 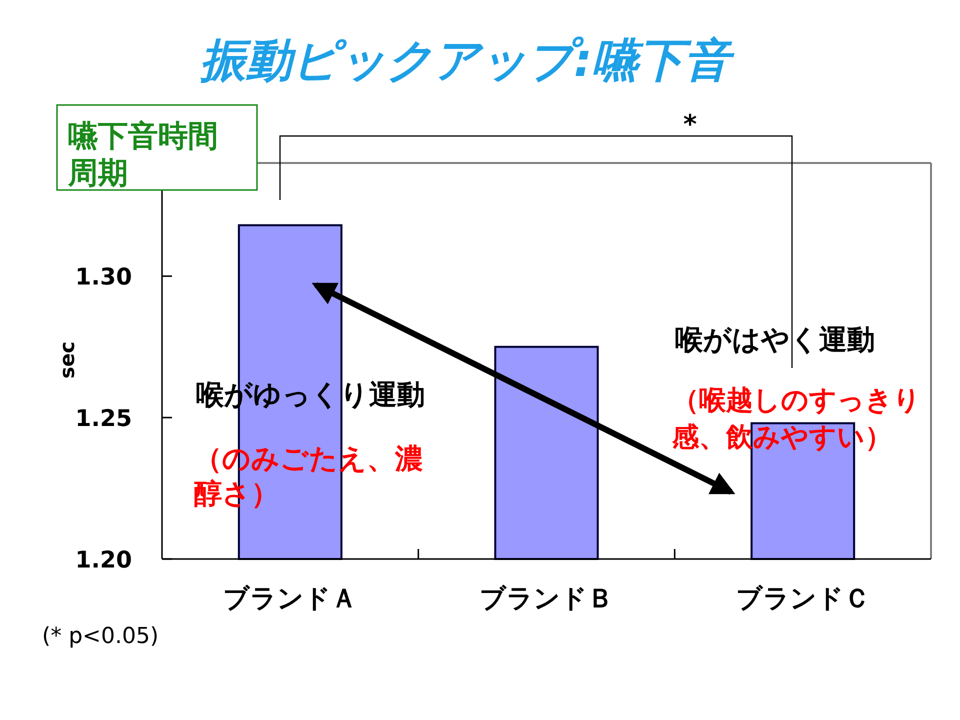 What do you see at coordinates (803, 599) in the screenshot?
I see `x-tick-label: ブランドＣ` at bounding box center [803, 599].